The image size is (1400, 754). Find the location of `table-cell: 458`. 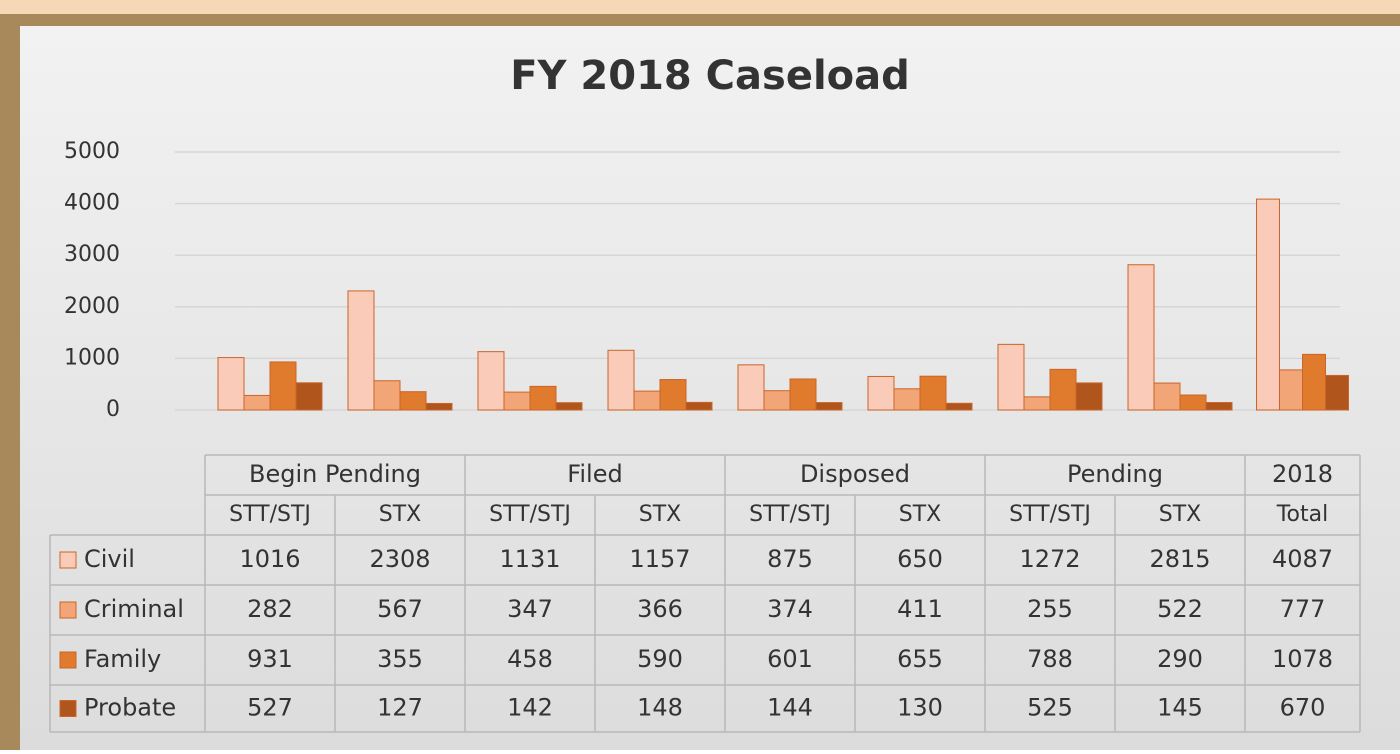

table-cell: 458 is located at coordinates (530, 659).